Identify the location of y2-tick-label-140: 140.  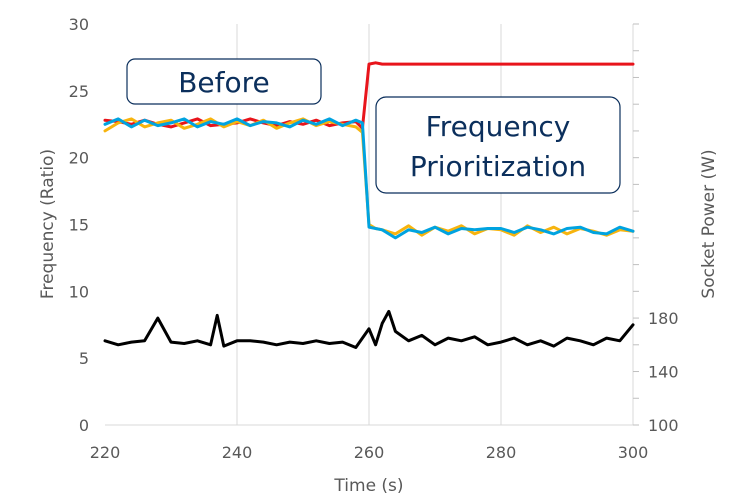
(663, 372).